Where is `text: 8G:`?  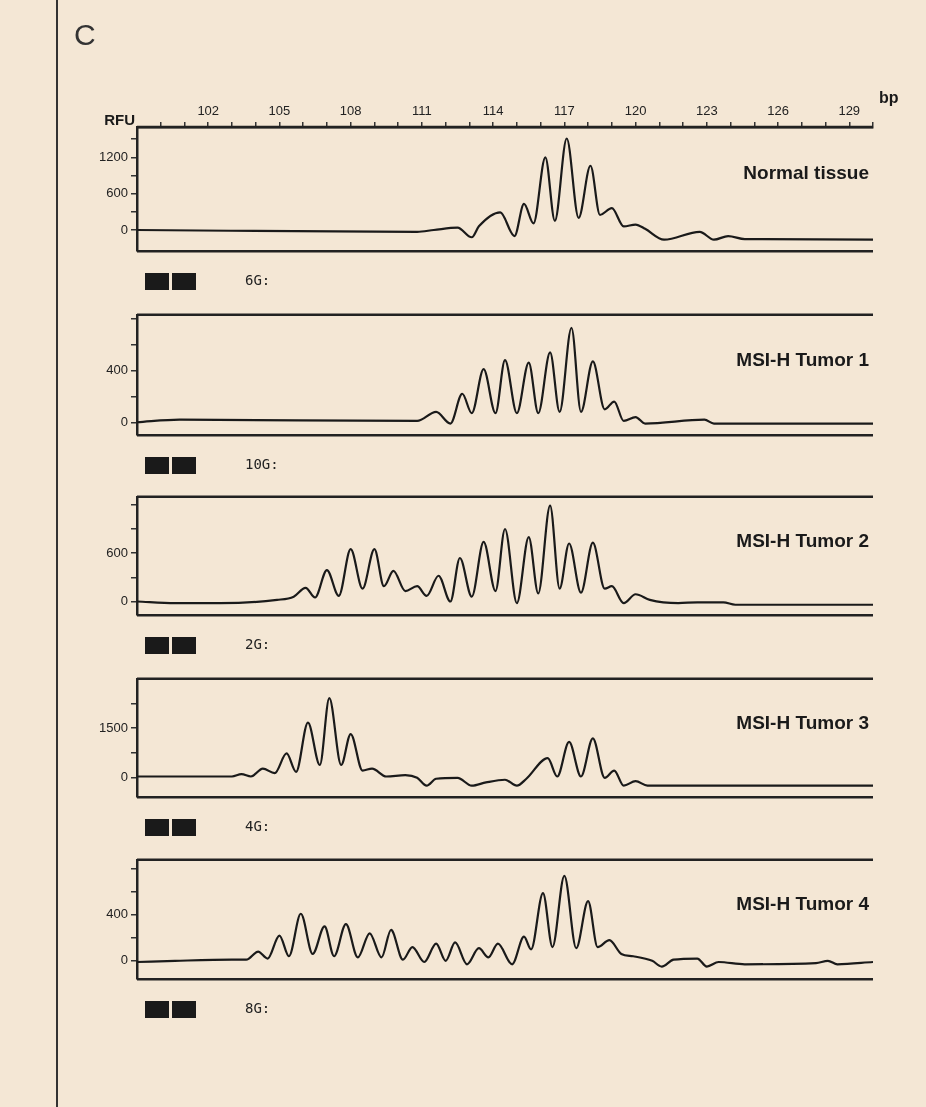 text: 8G: is located at coordinates (258, 1008).